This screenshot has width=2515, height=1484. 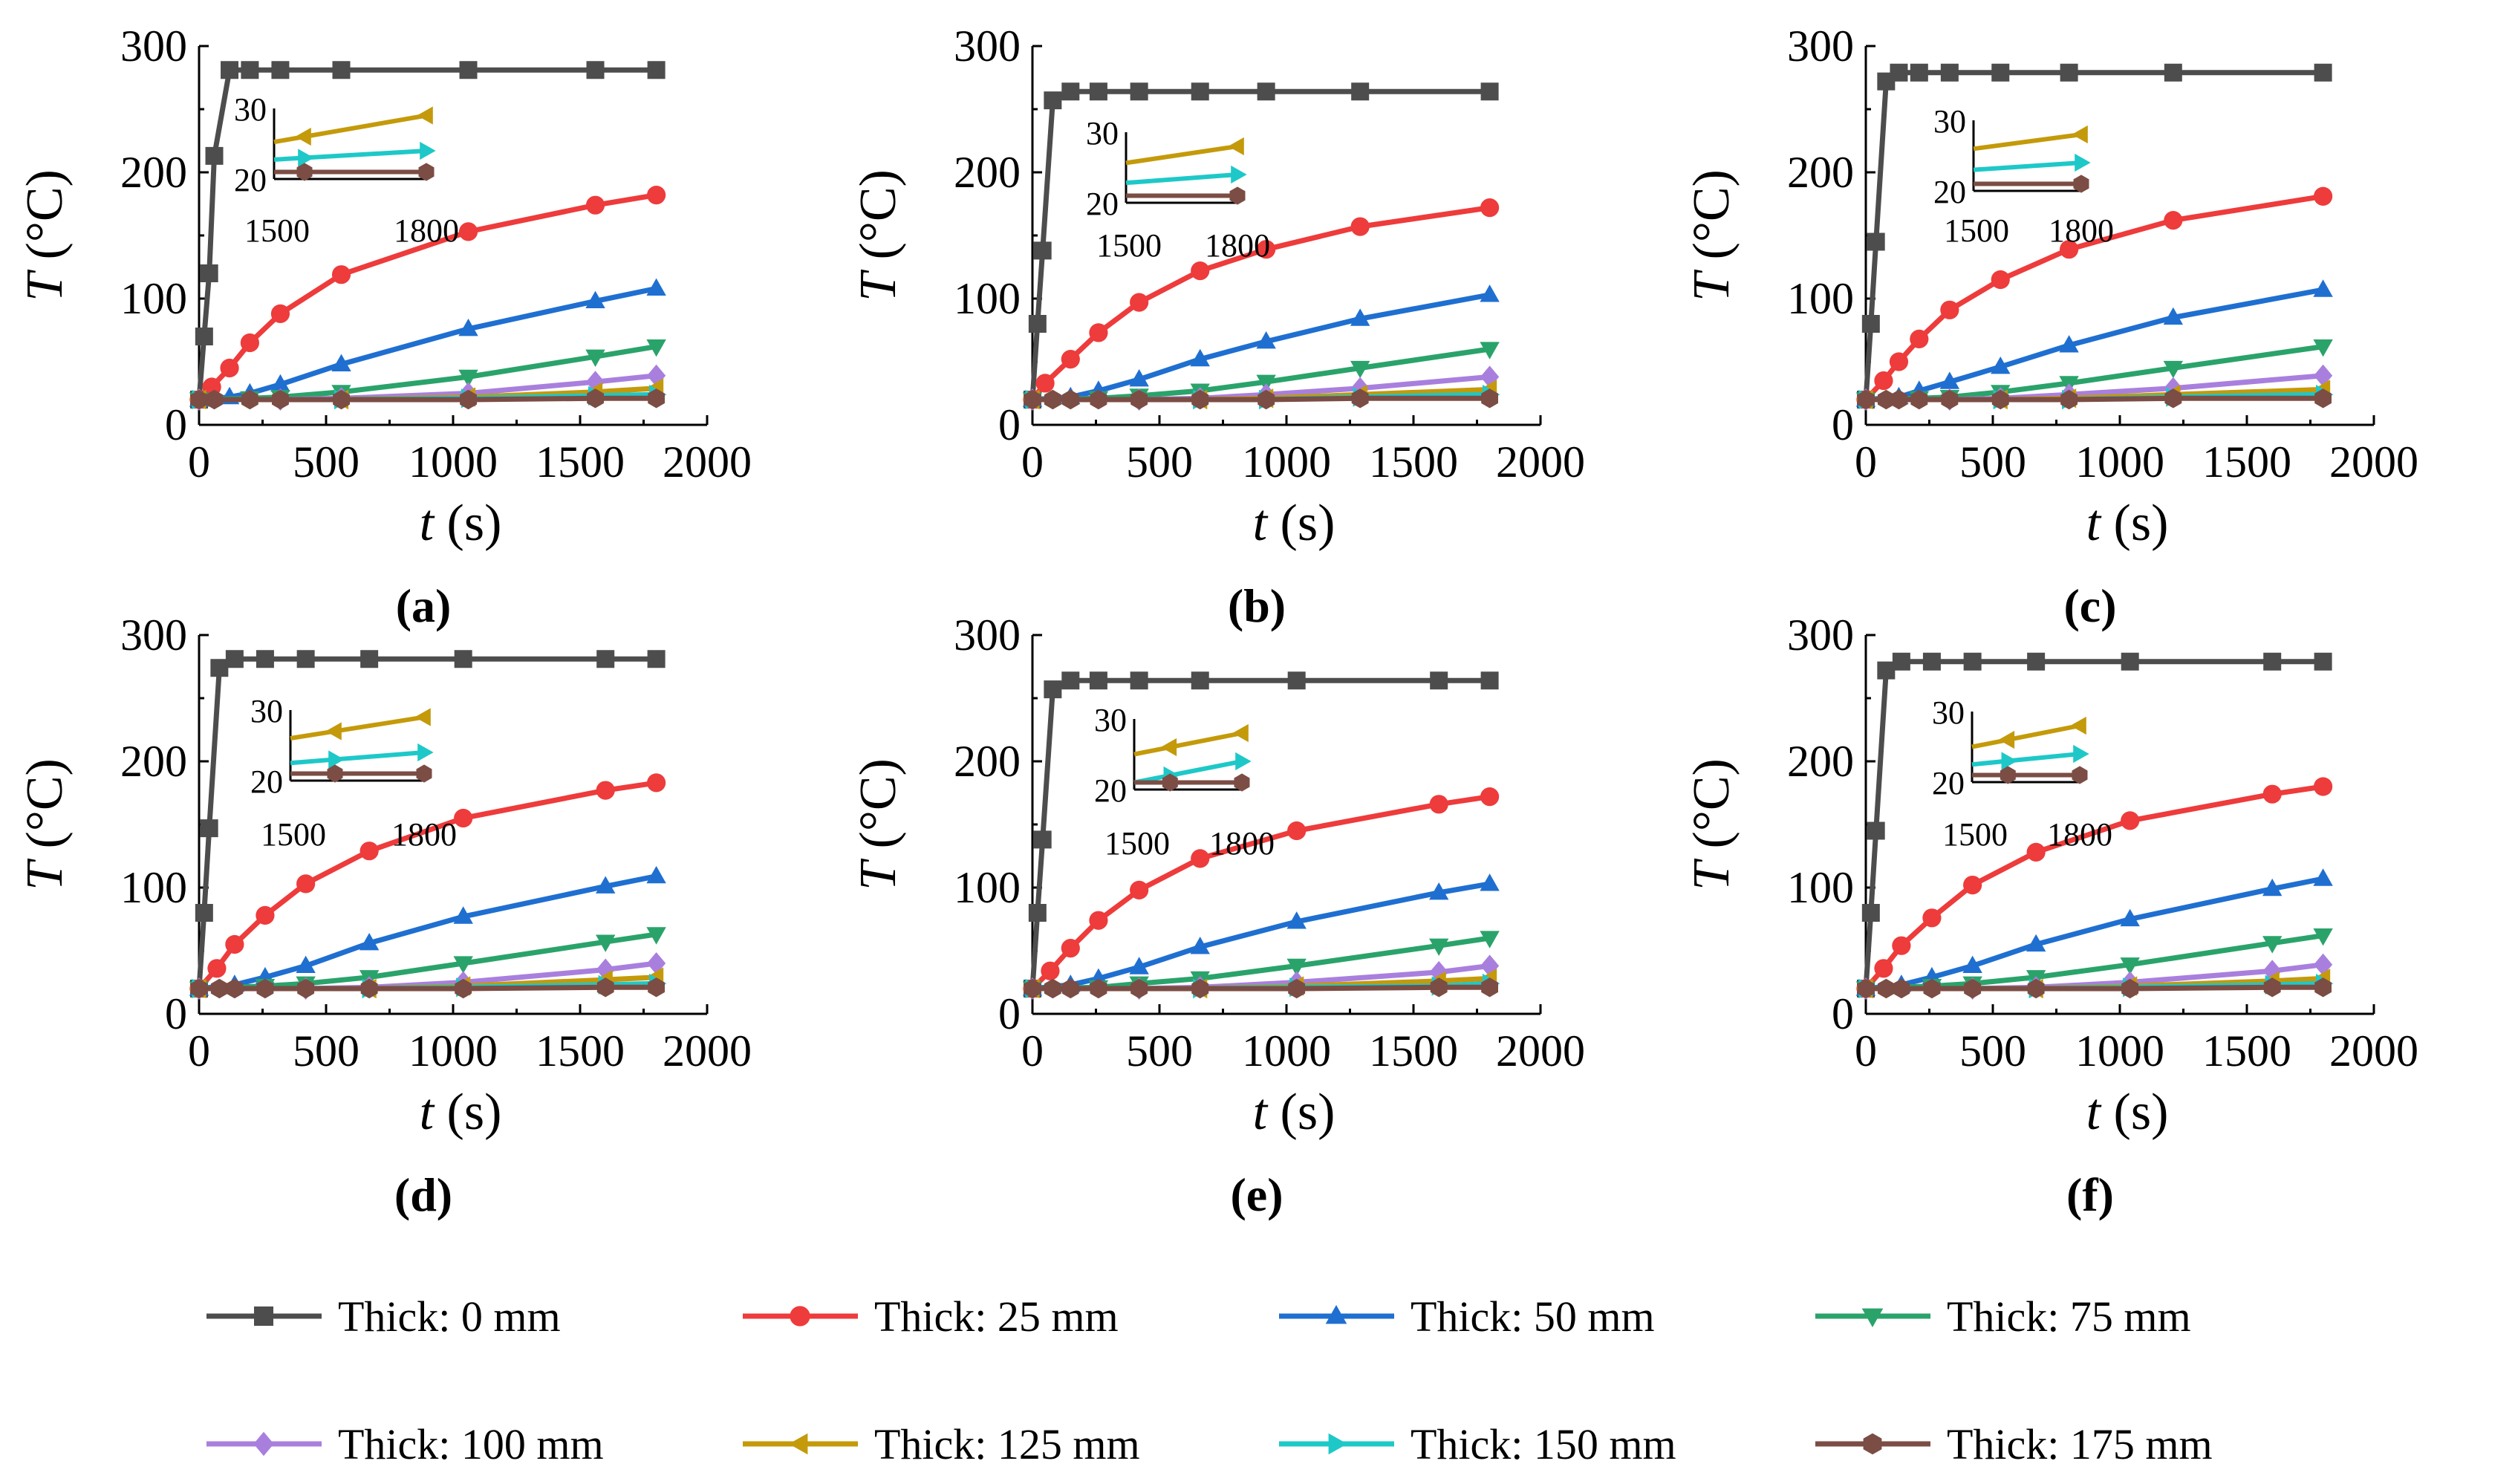 I want to click on x-axis-variable: t, so click(x=1261, y=523).